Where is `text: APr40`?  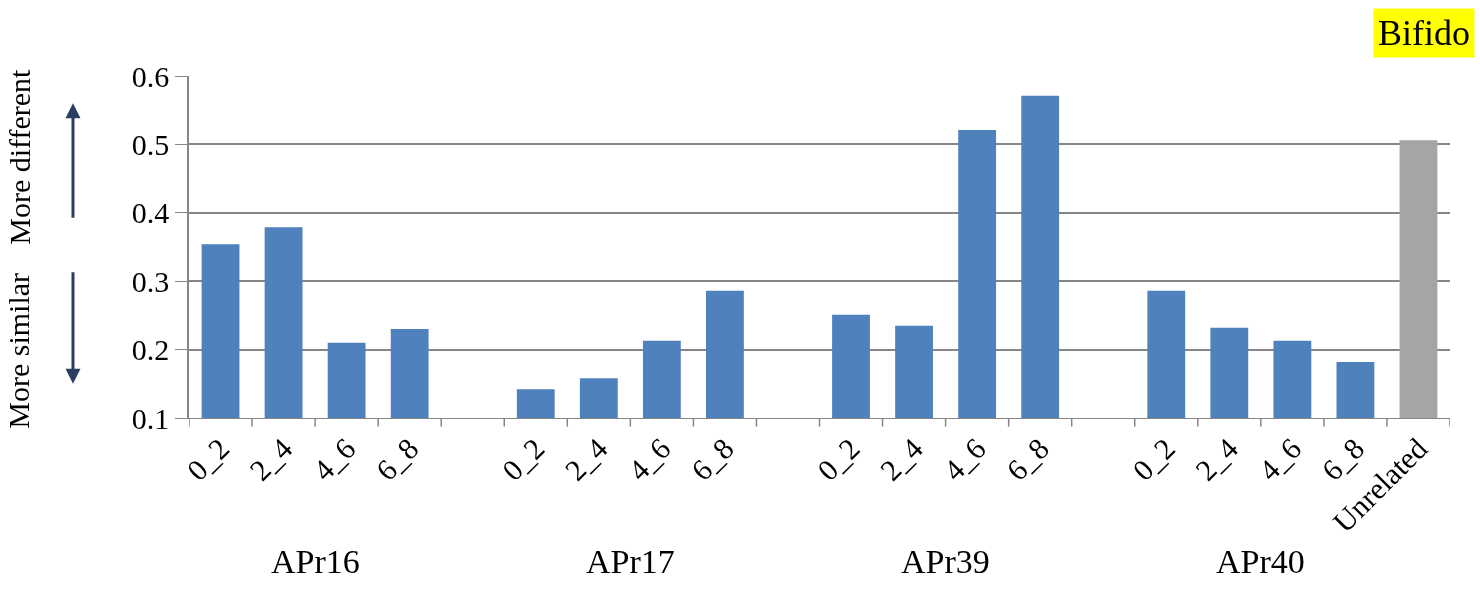
text: APr40 is located at coordinates (1260, 561).